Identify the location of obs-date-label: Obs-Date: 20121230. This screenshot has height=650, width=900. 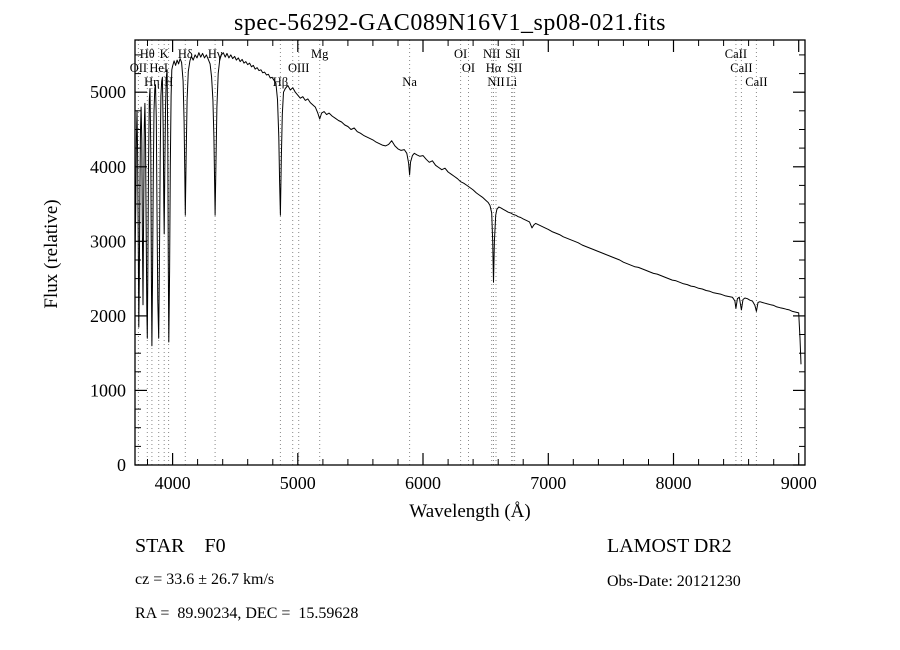
(674, 581).